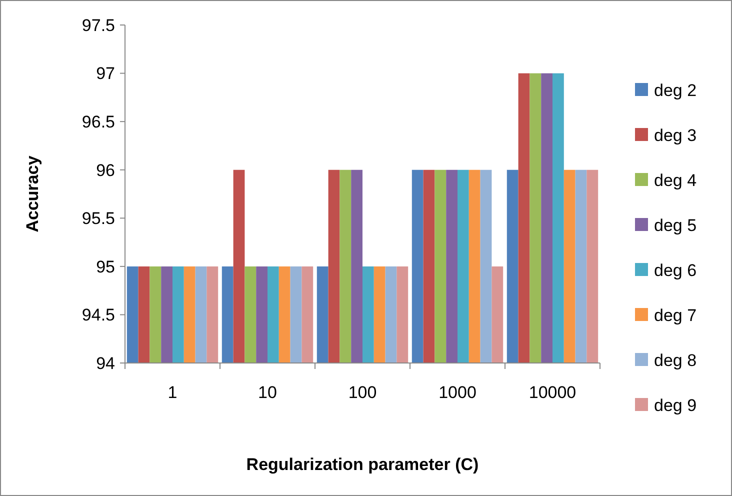 Image resolution: width=732 pixels, height=496 pixels. Describe the element at coordinates (457, 392) in the screenshot. I see `x-tick-label: 1000` at that location.